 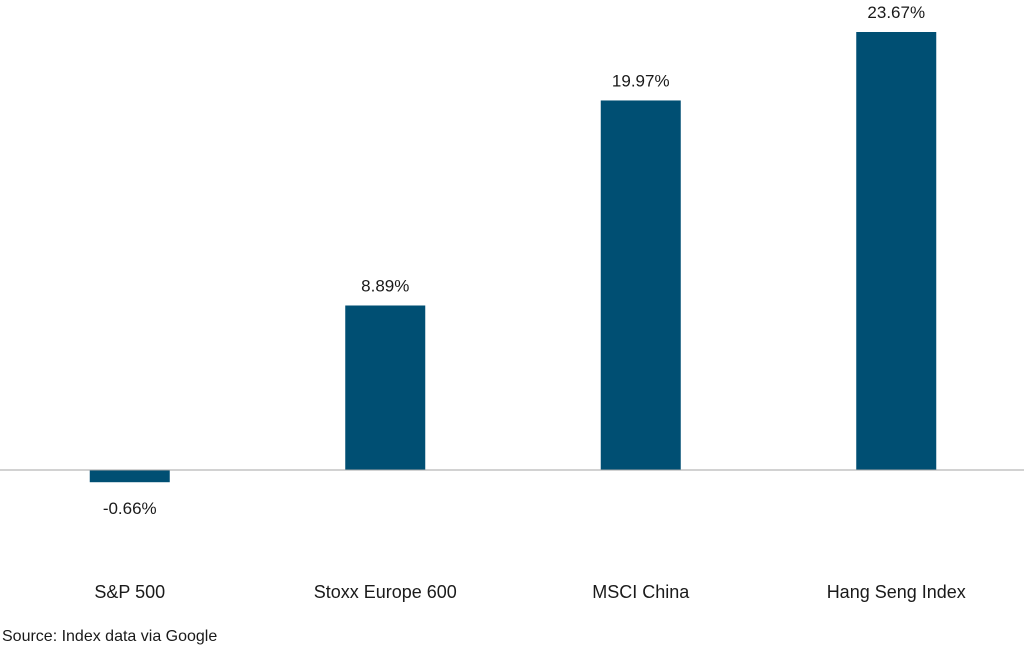 What do you see at coordinates (130, 508) in the screenshot?
I see `data-label-0: -0.66%` at bounding box center [130, 508].